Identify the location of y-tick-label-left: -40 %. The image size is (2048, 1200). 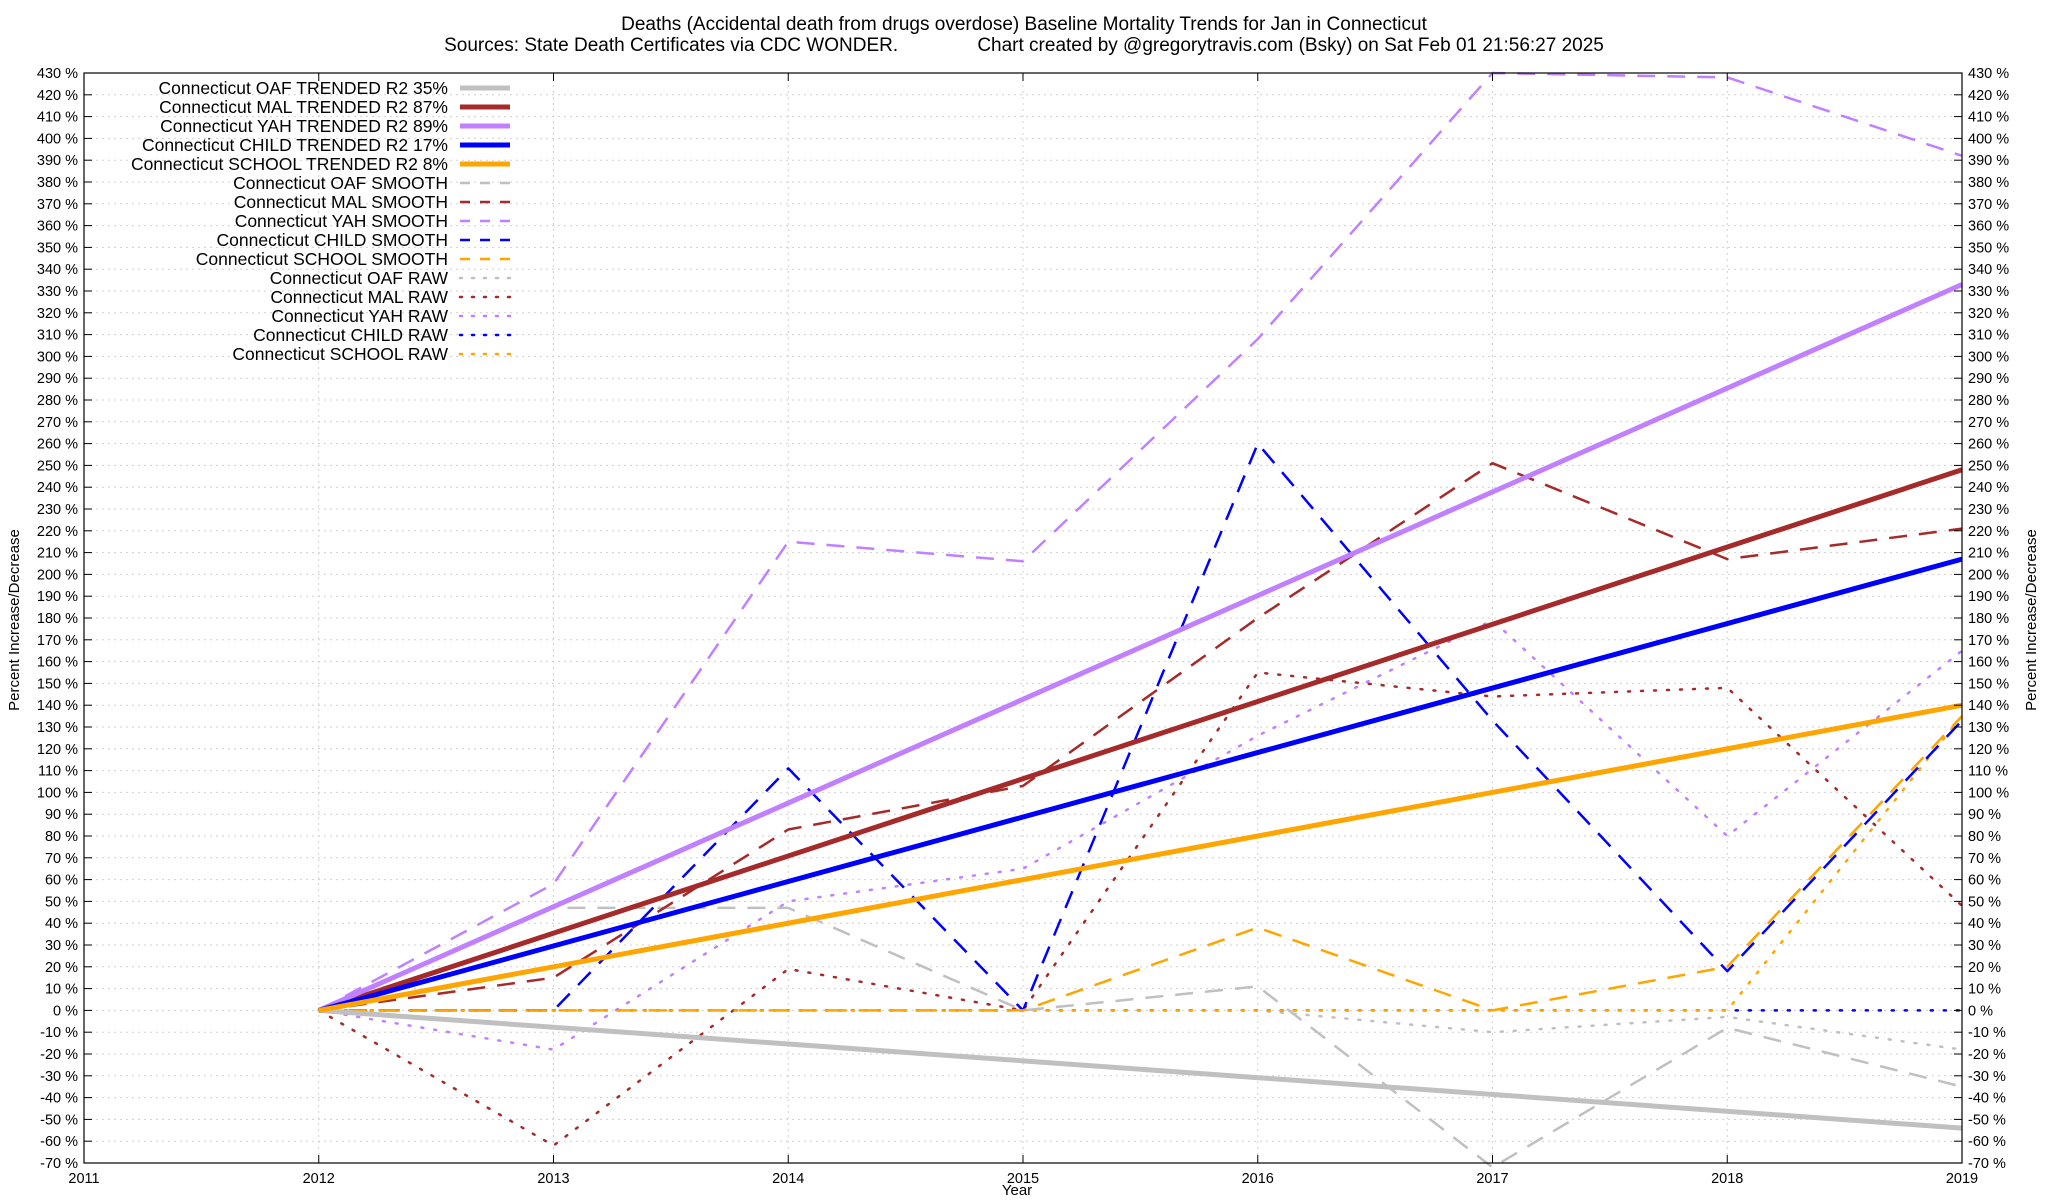
(59, 1099).